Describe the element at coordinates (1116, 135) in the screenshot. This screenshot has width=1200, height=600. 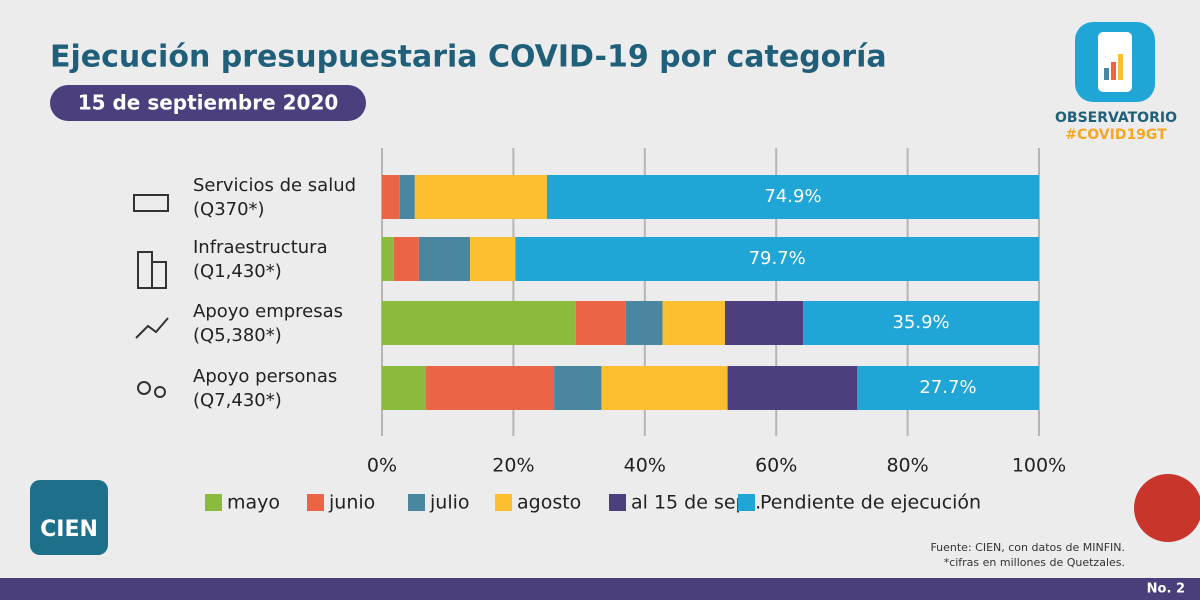
I see `hashtag: #COVID19GT` at that location.